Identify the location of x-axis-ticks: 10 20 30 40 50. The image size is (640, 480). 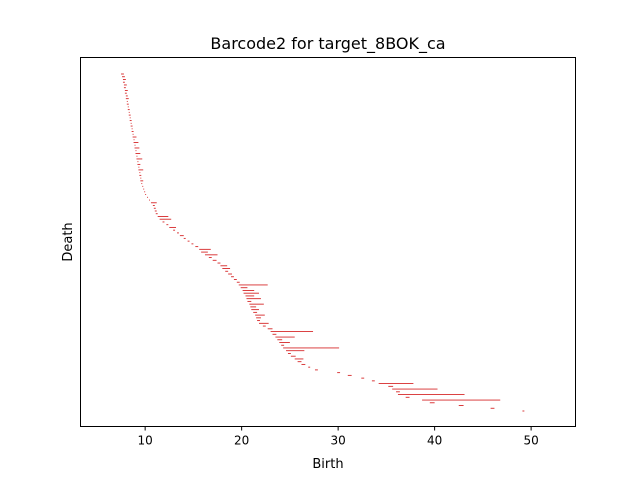
(338, 437).